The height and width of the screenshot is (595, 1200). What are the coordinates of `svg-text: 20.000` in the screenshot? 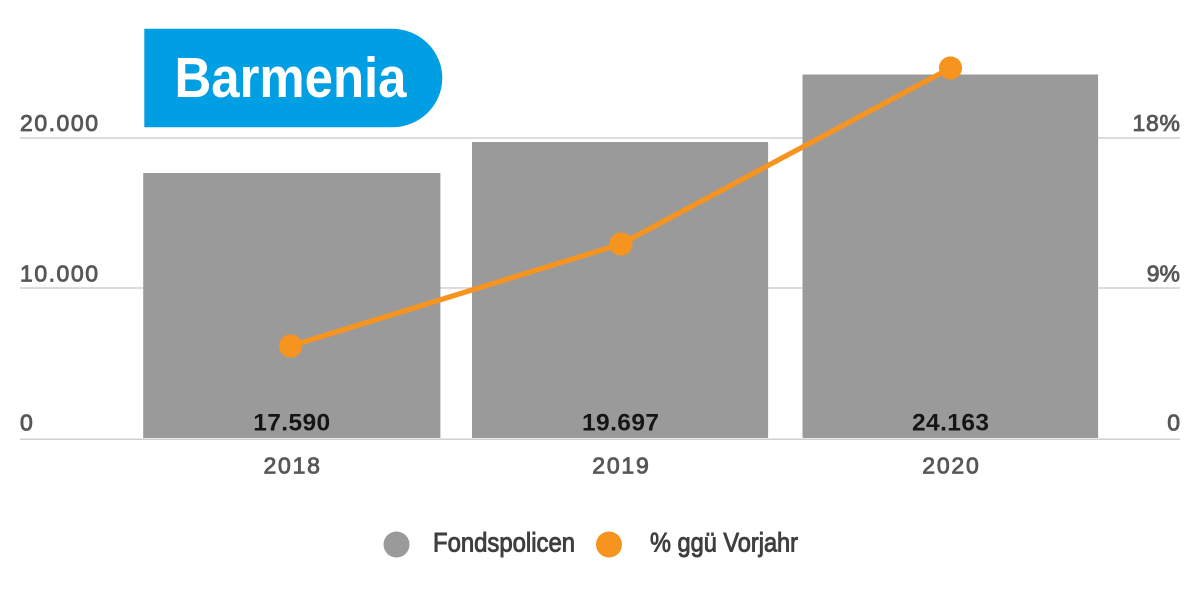 It's located at (59, 123).